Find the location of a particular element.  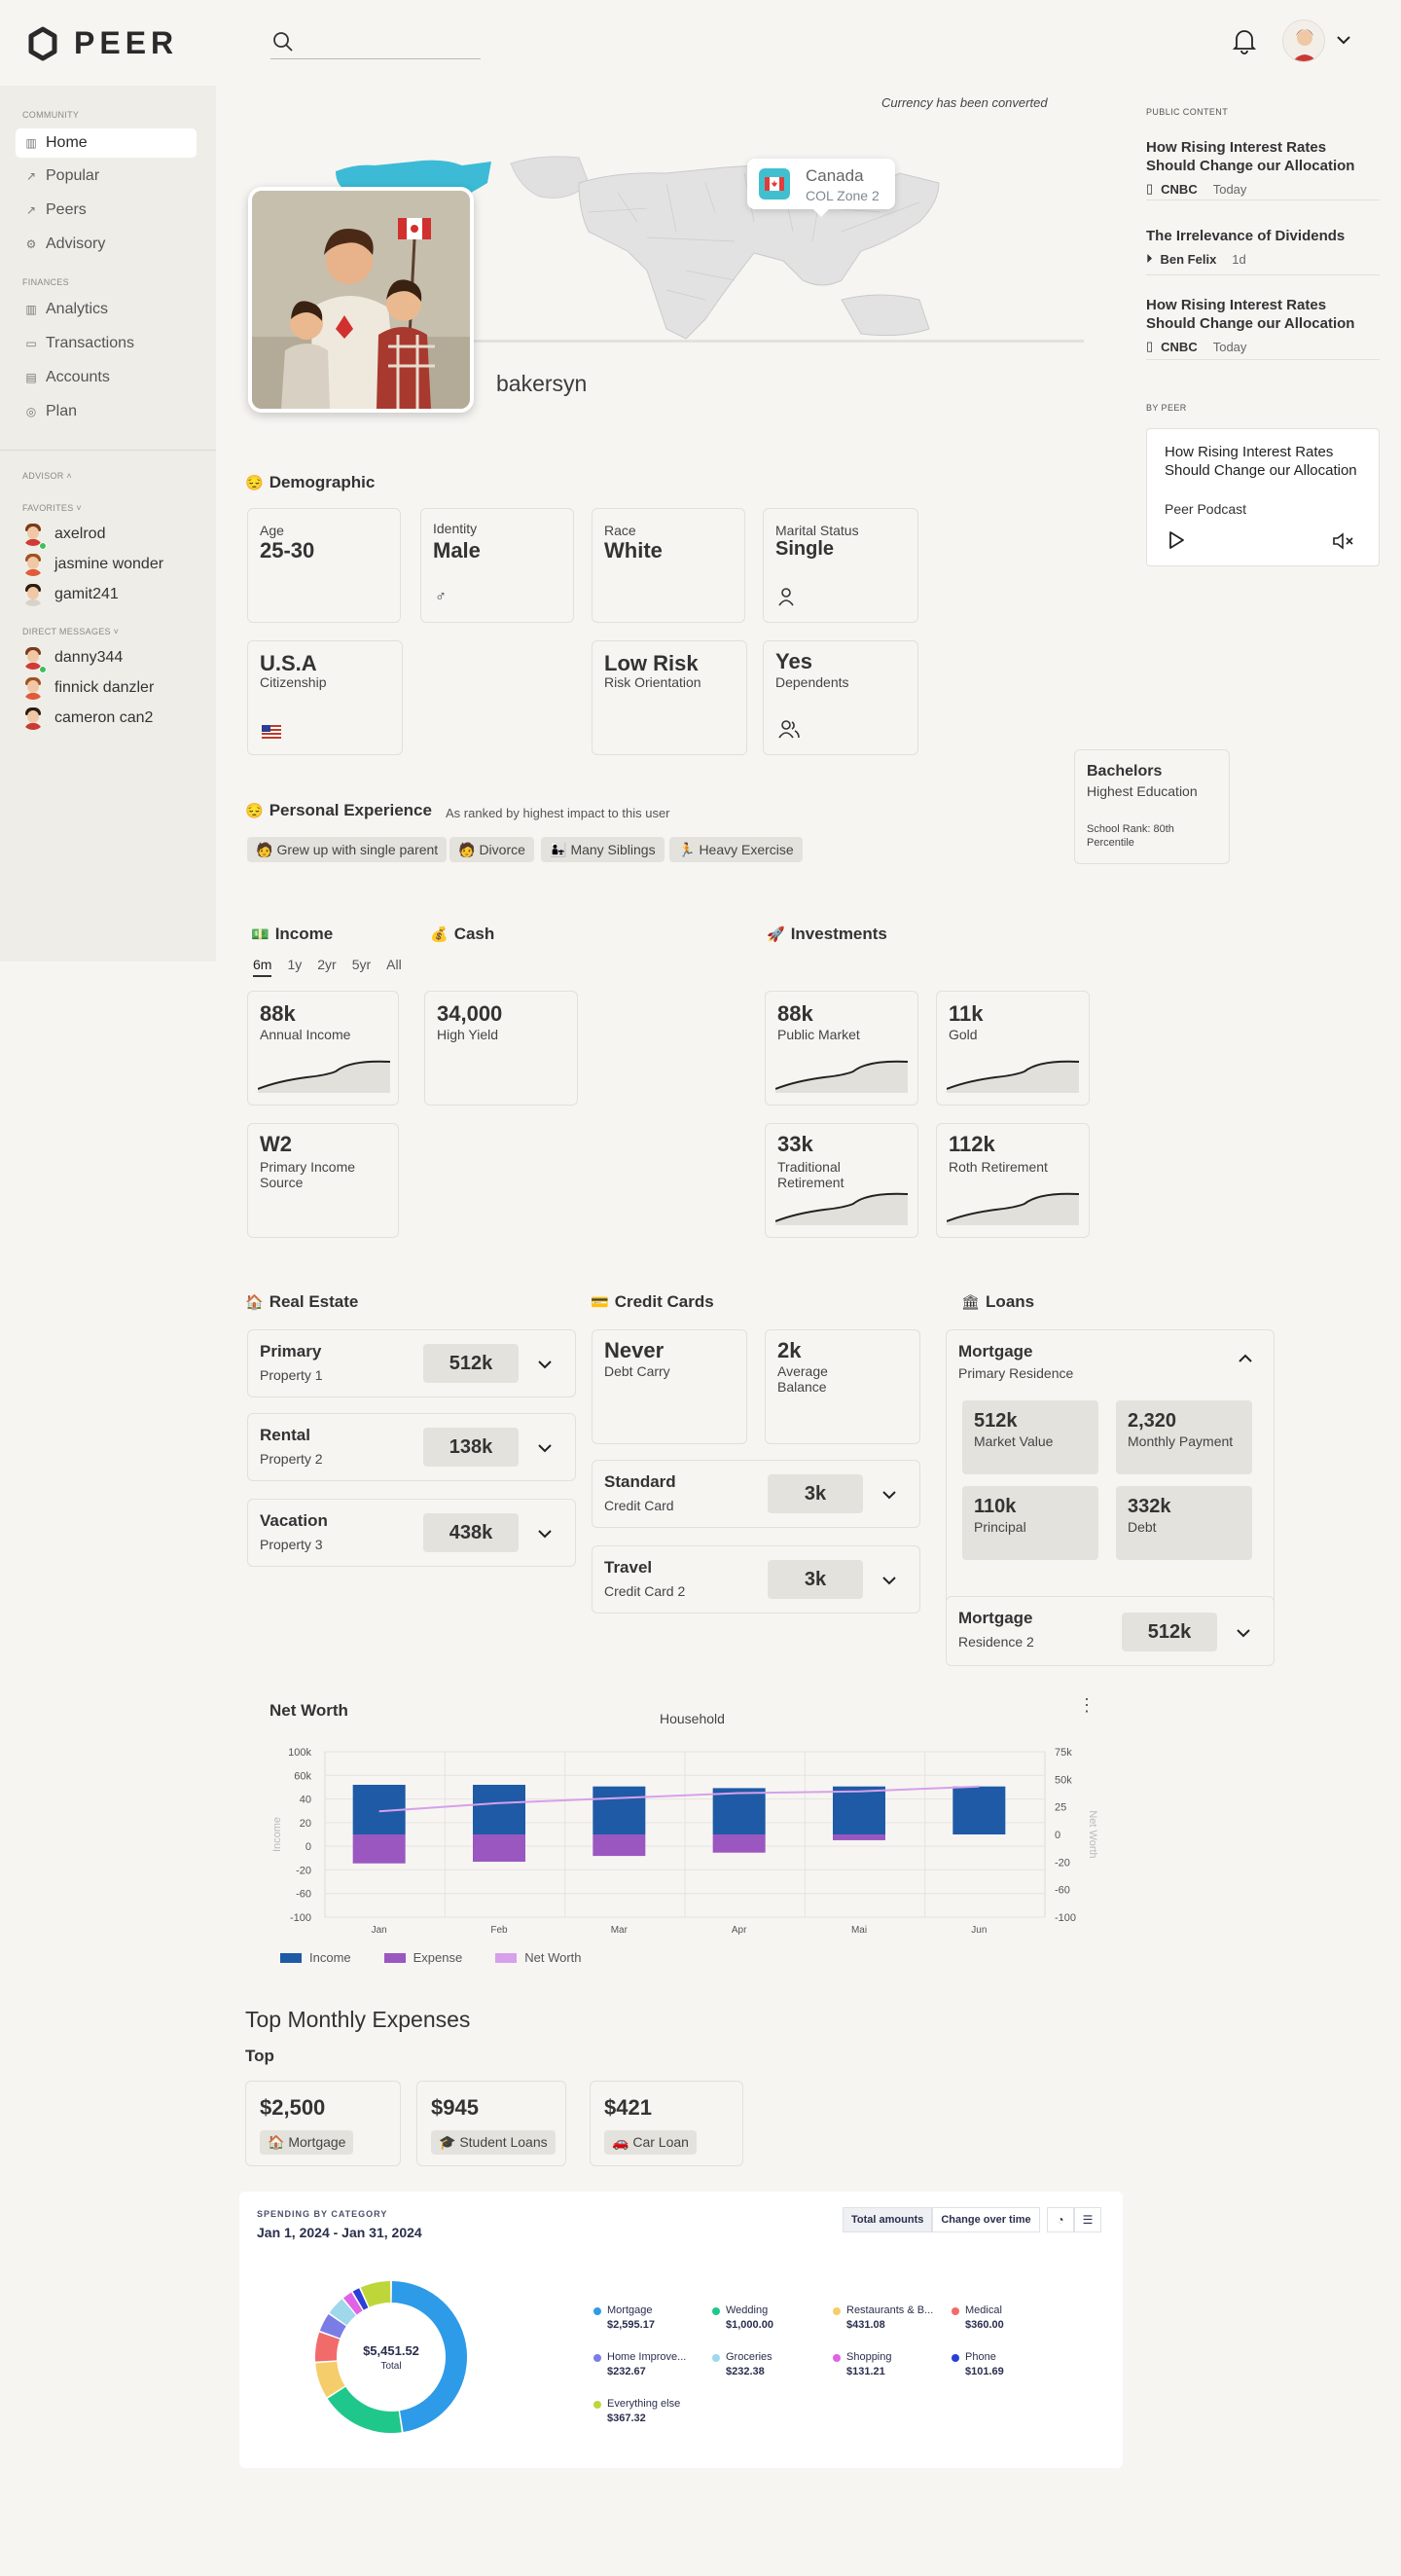

spending-view-tabs: Total amounts Change over time is located at coordinates (941, 2219).